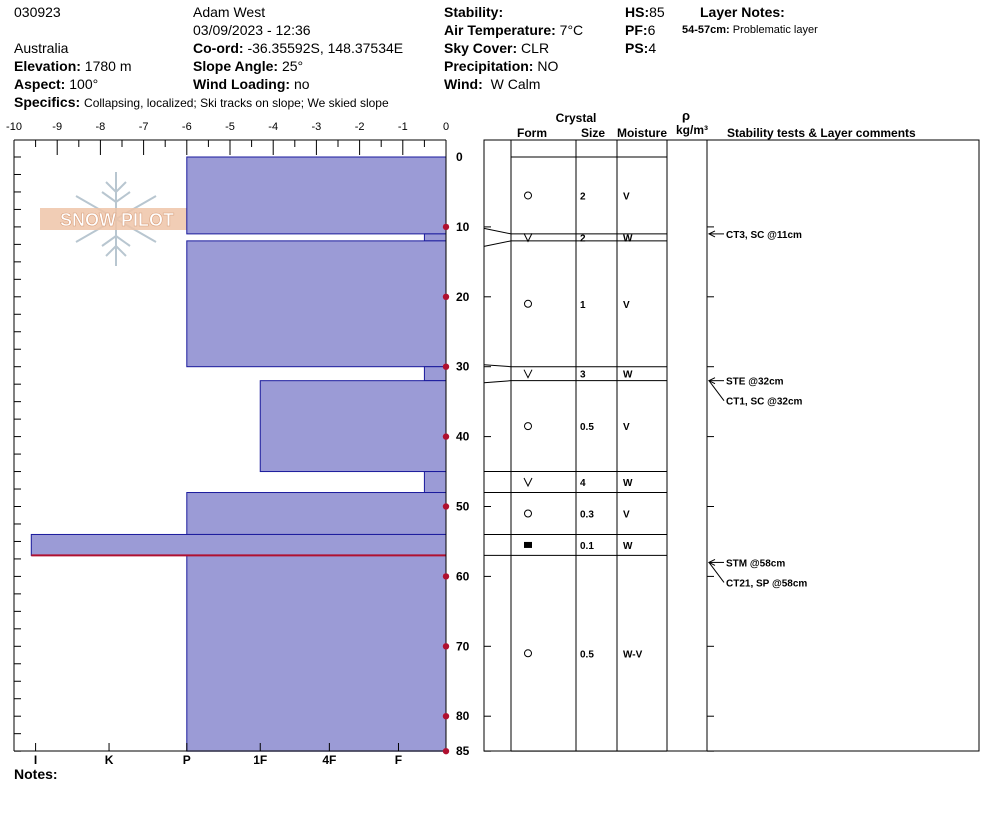 The width and height of the screenshot is (994, 840). Describe the element at coordinates (446, 127) in the screenshot. I see `top-tick-label: 0` at that location.